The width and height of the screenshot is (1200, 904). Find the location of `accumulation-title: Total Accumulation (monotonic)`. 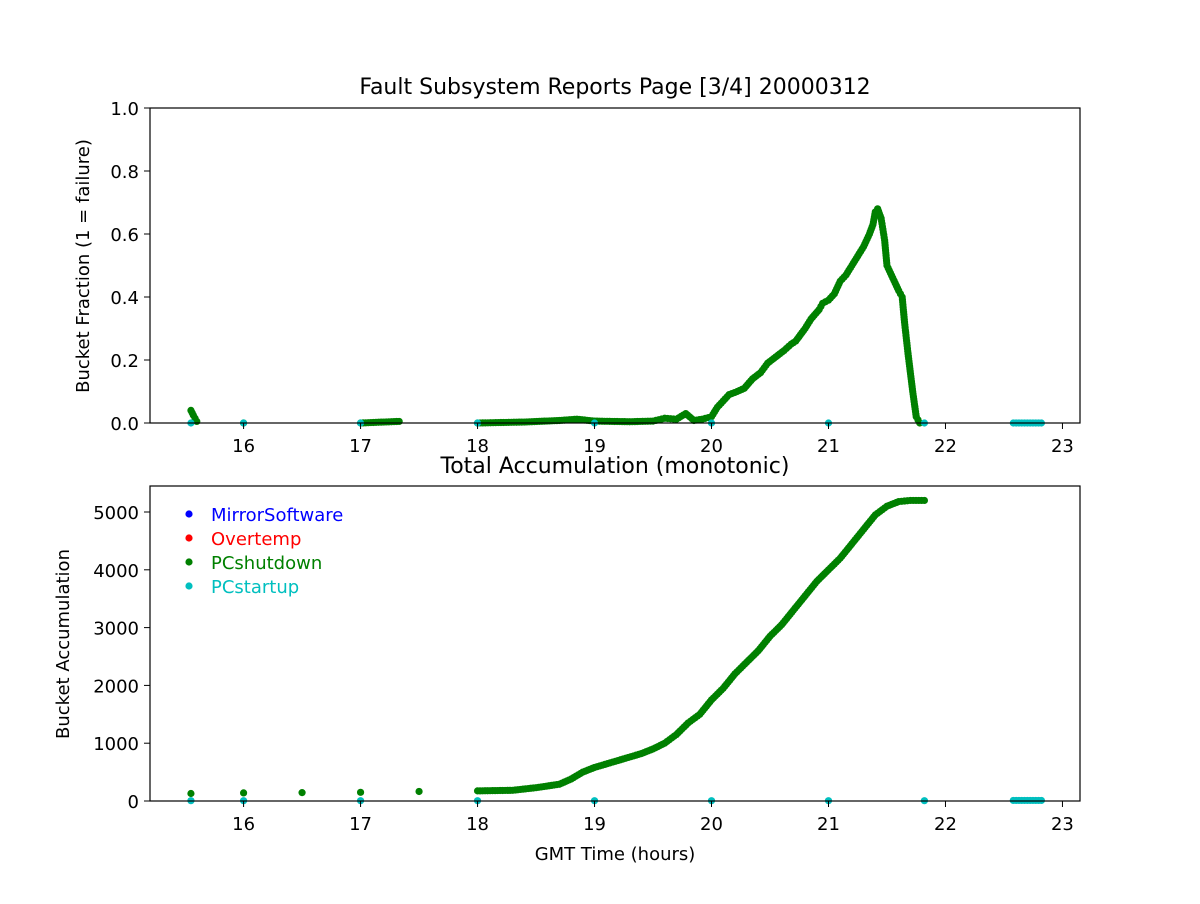

accumulation-title: Total Accumulation (monotonic) is located at coordinates (615, 466).